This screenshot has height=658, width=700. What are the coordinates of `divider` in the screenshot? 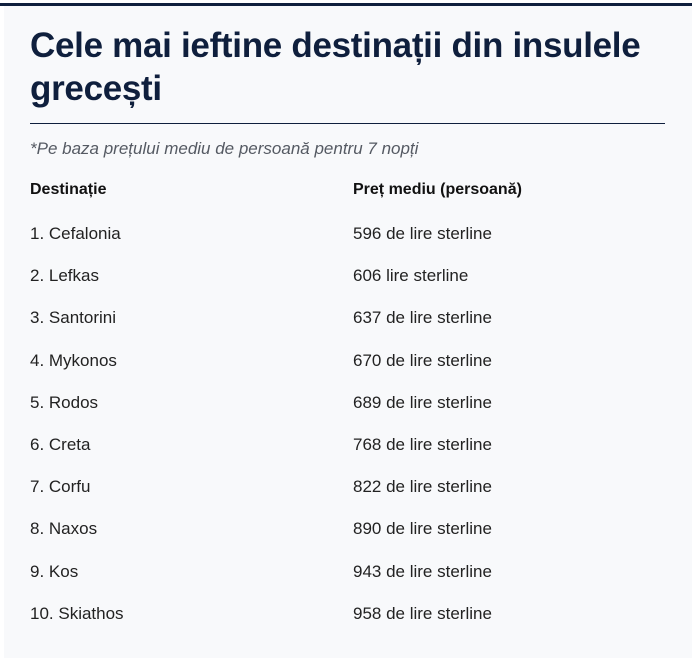 It's located at (347, 123).